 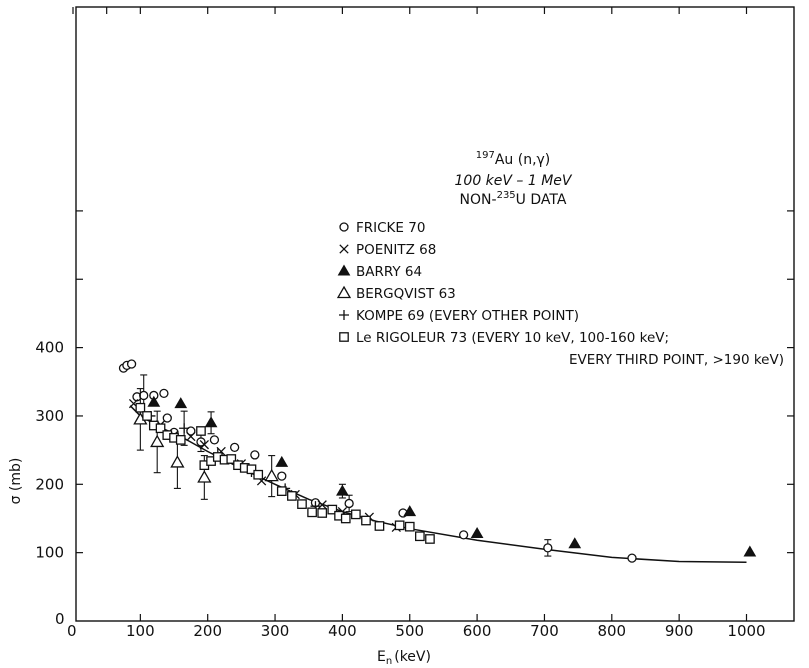 I want to click on y-tick-label: 300, so click(x=49, y=416).